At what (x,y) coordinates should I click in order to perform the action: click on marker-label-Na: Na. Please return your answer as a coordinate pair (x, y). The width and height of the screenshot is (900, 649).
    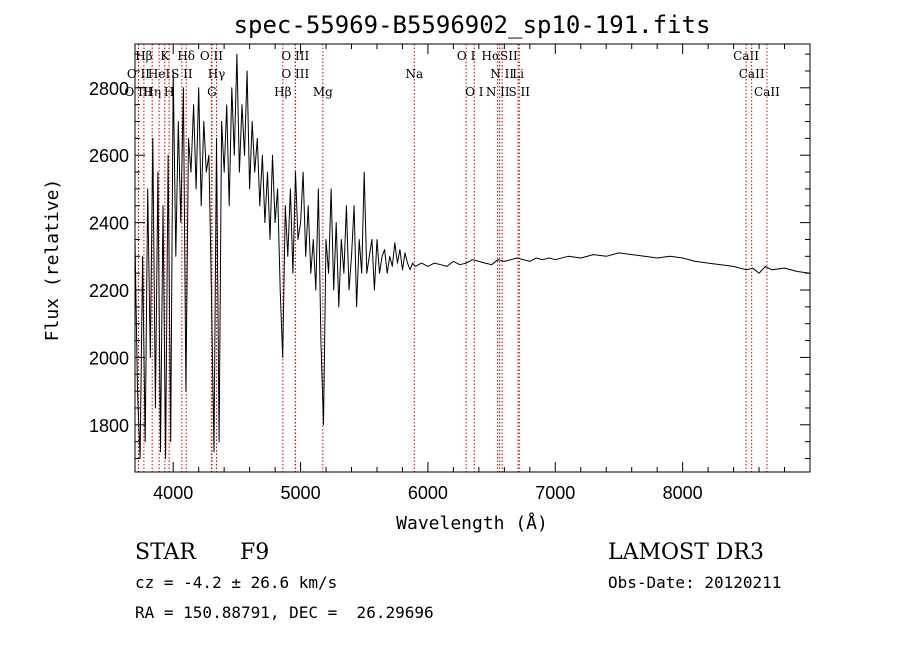
    Looking at the image, I should click on (414, 74).